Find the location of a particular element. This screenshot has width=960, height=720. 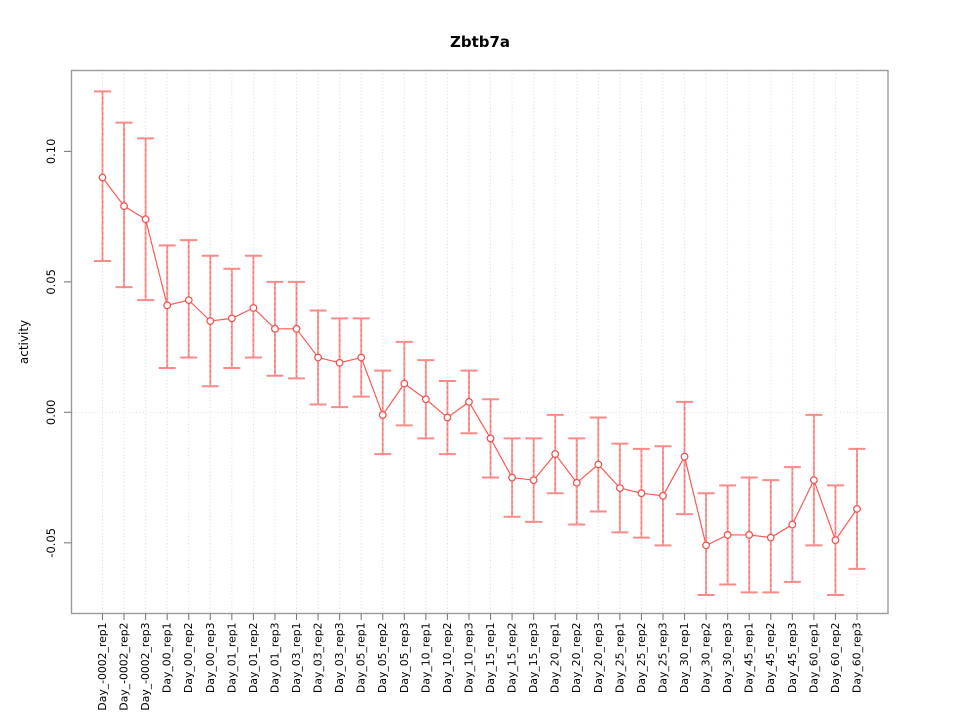

x-tick-label: Day_10_rep3 is located at coordinates (468, 658).